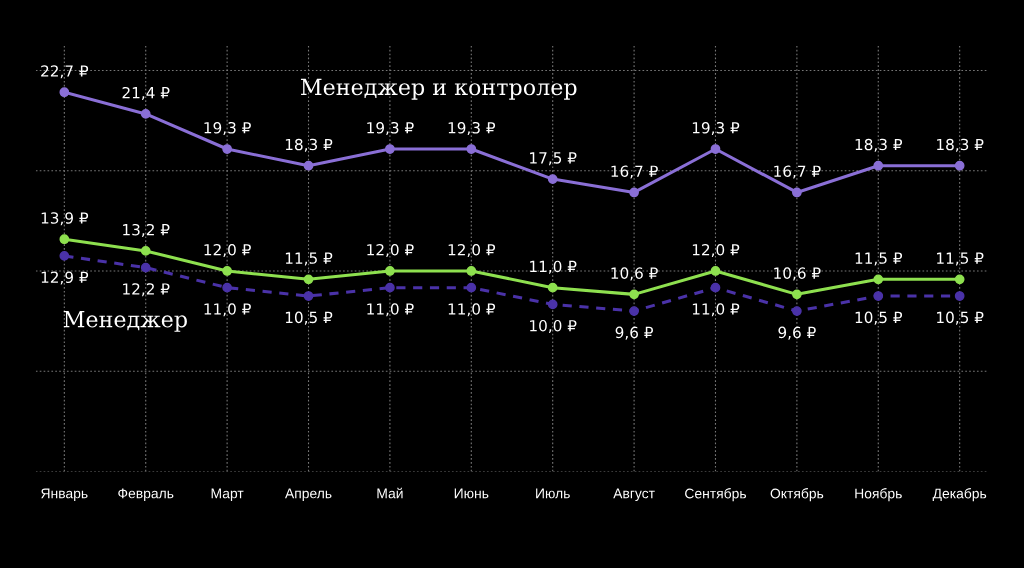 This screenshot has width=1024, height=568. I want to click on data-label: 13,9 ₽, so click(65, 219).